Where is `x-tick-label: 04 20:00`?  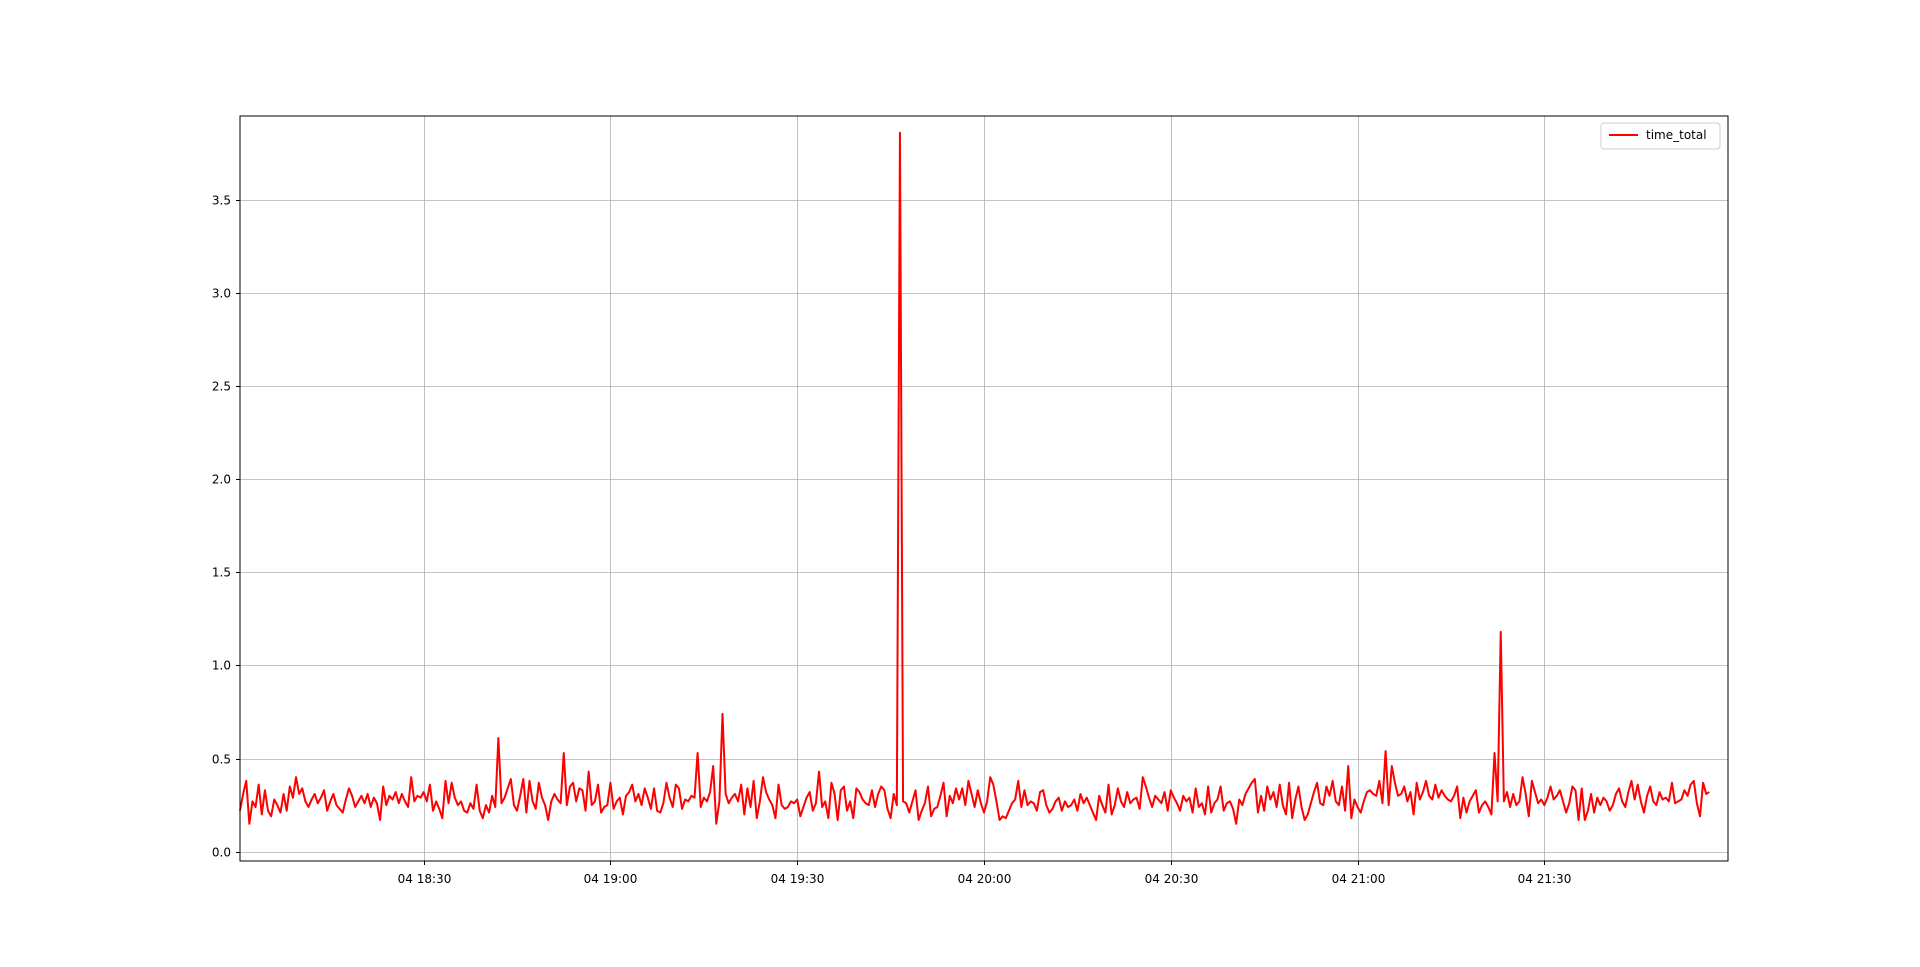 x-tick-label: 04 20:00 is located at coordinates (985, 879).